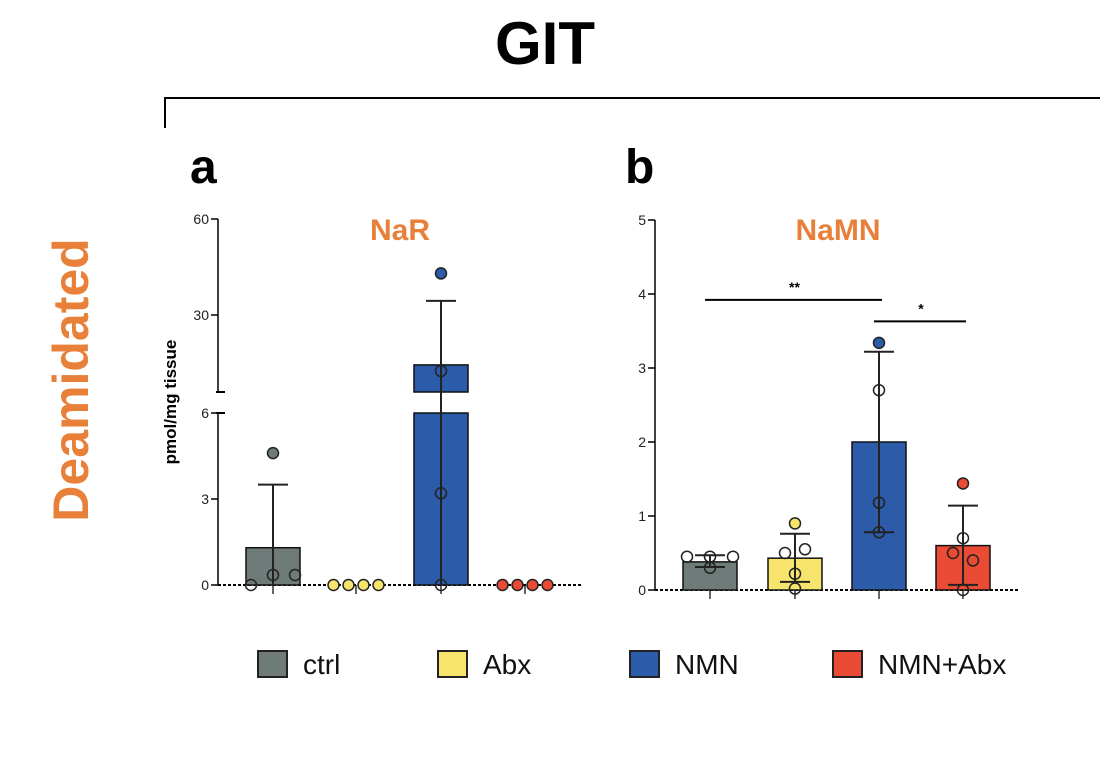 The width and height of the screenshot is (1100, 783). Describe the element at coordinates (847, 664) in the screenshot. I see `legend-swatch-NMN+Abx` at that location.